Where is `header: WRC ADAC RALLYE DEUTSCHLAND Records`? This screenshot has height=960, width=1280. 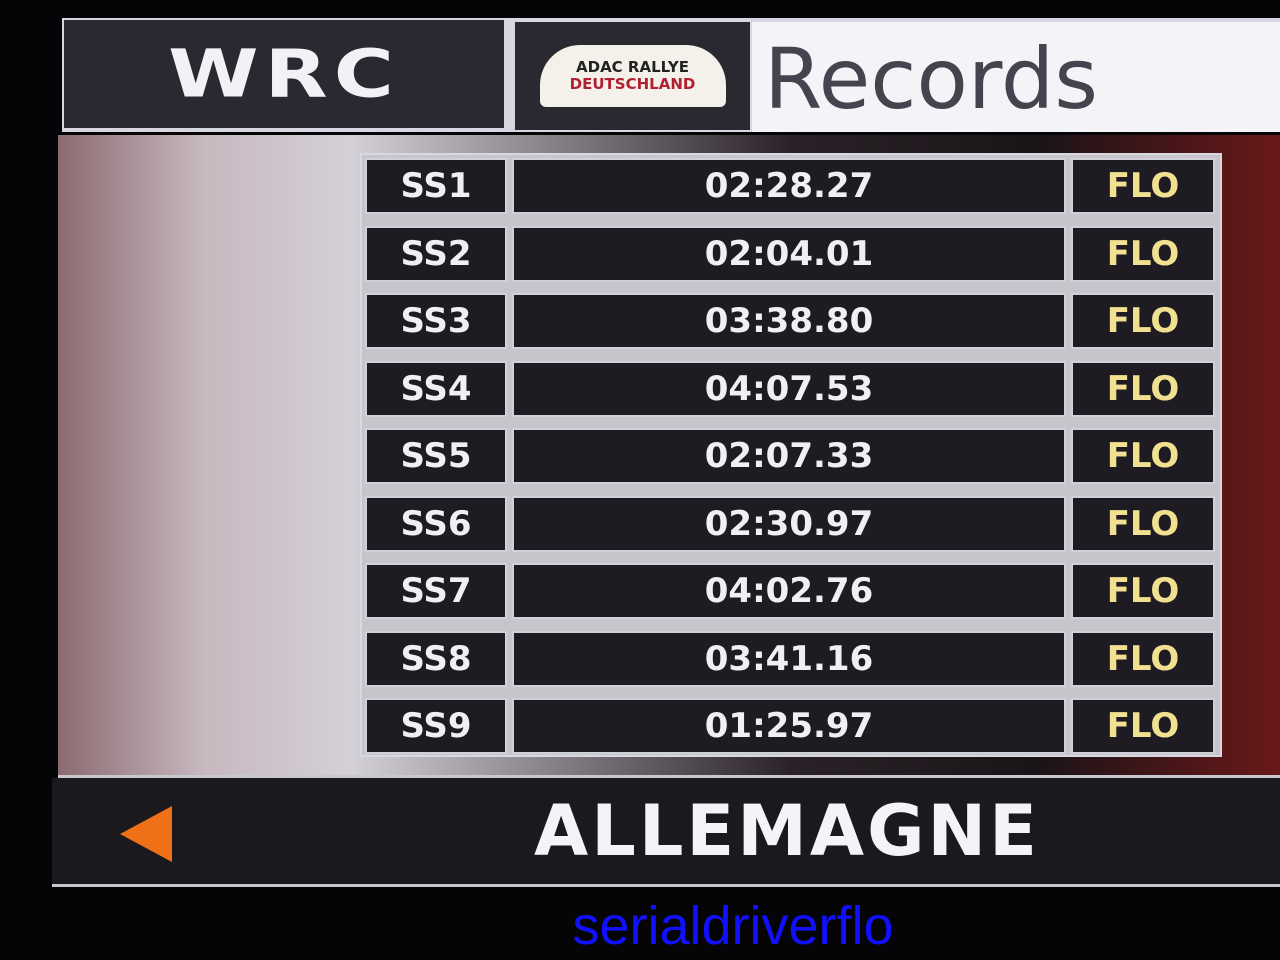 header: WRC ADAC RALLYE DEUTSCHLAND Records is located at coordinates (671, 75).